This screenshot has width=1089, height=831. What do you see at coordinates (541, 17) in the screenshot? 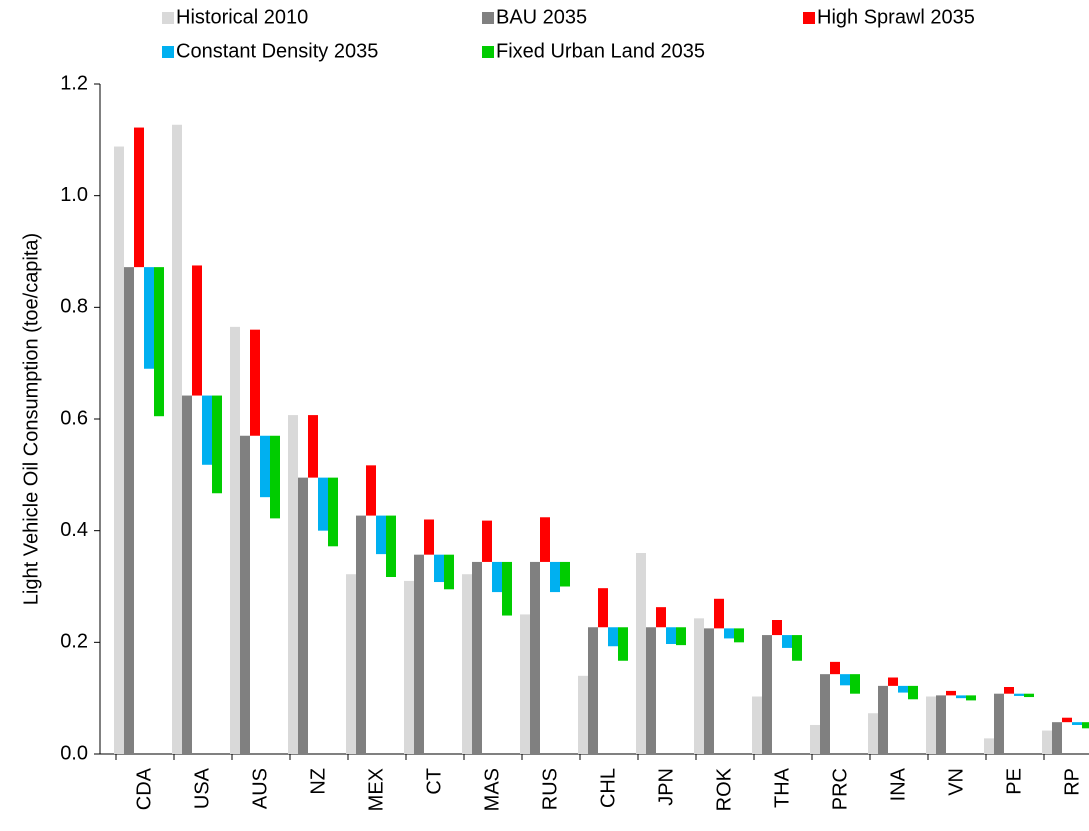
I see `legend-label: BAU 2035` at bounding box center [541, 17].